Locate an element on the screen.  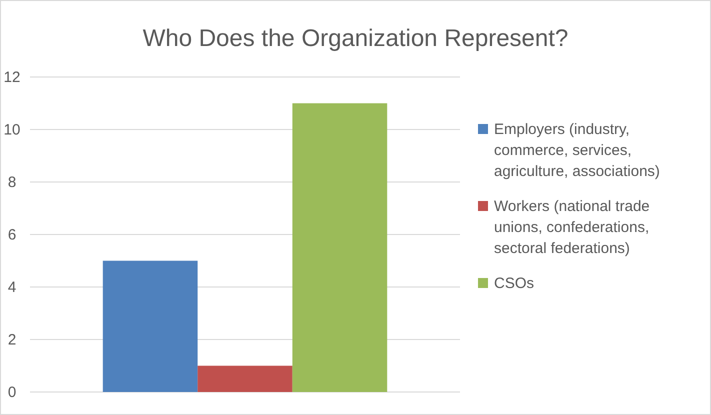
y-tick-label: 2 is located at coordinates (12, 340).